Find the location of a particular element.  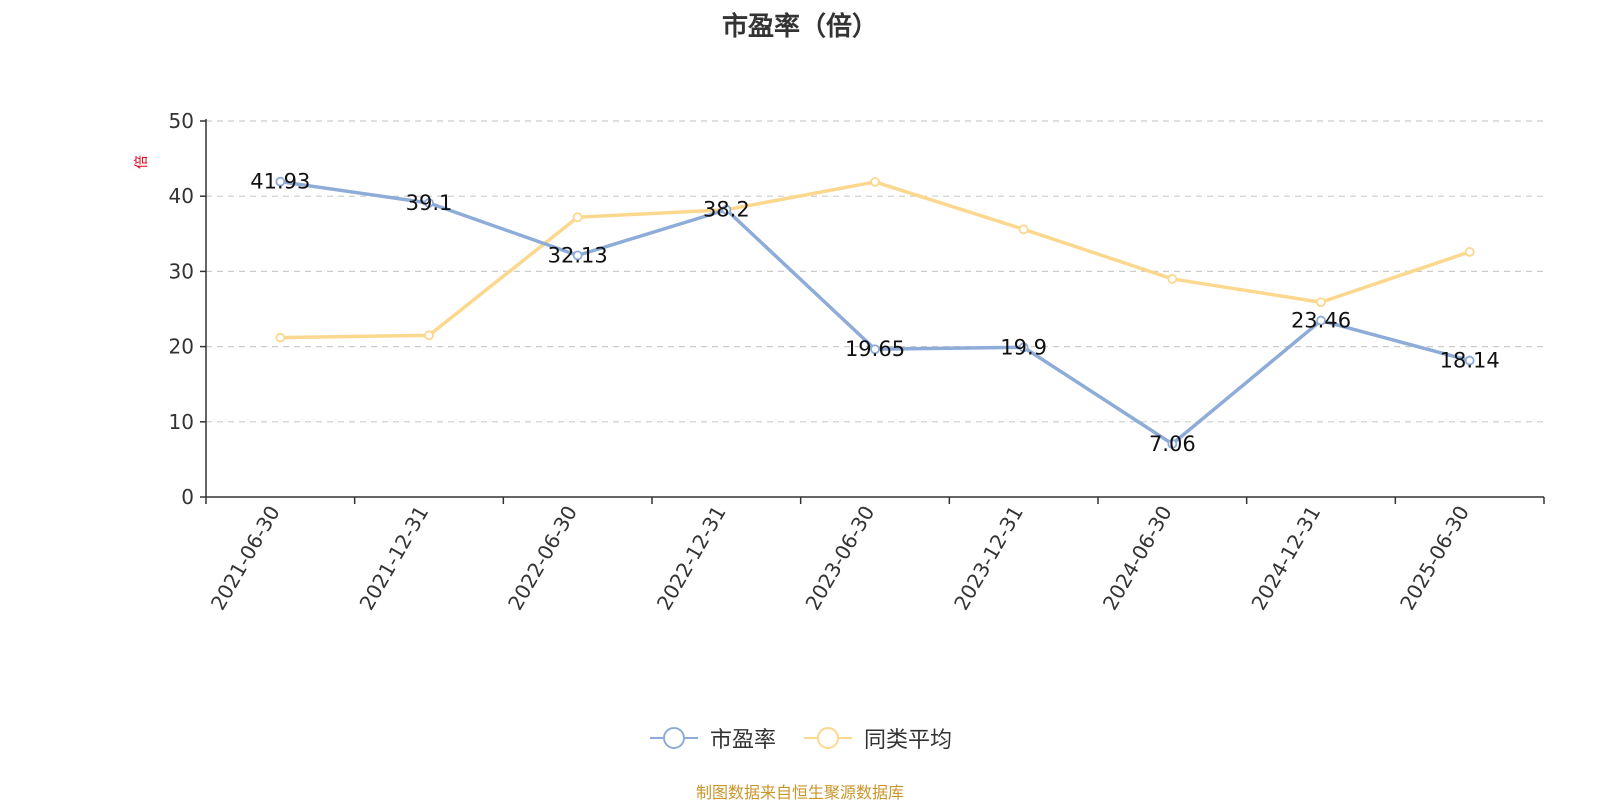

y-tick-label: 10 is located at coordinates (181, 422).